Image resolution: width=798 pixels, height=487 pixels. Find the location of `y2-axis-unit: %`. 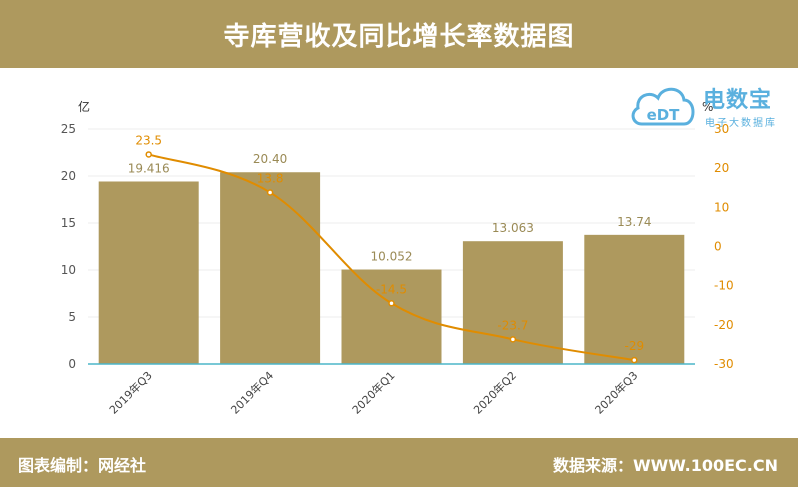

y2-axis-unit: % is located at coordinates (707, 107).